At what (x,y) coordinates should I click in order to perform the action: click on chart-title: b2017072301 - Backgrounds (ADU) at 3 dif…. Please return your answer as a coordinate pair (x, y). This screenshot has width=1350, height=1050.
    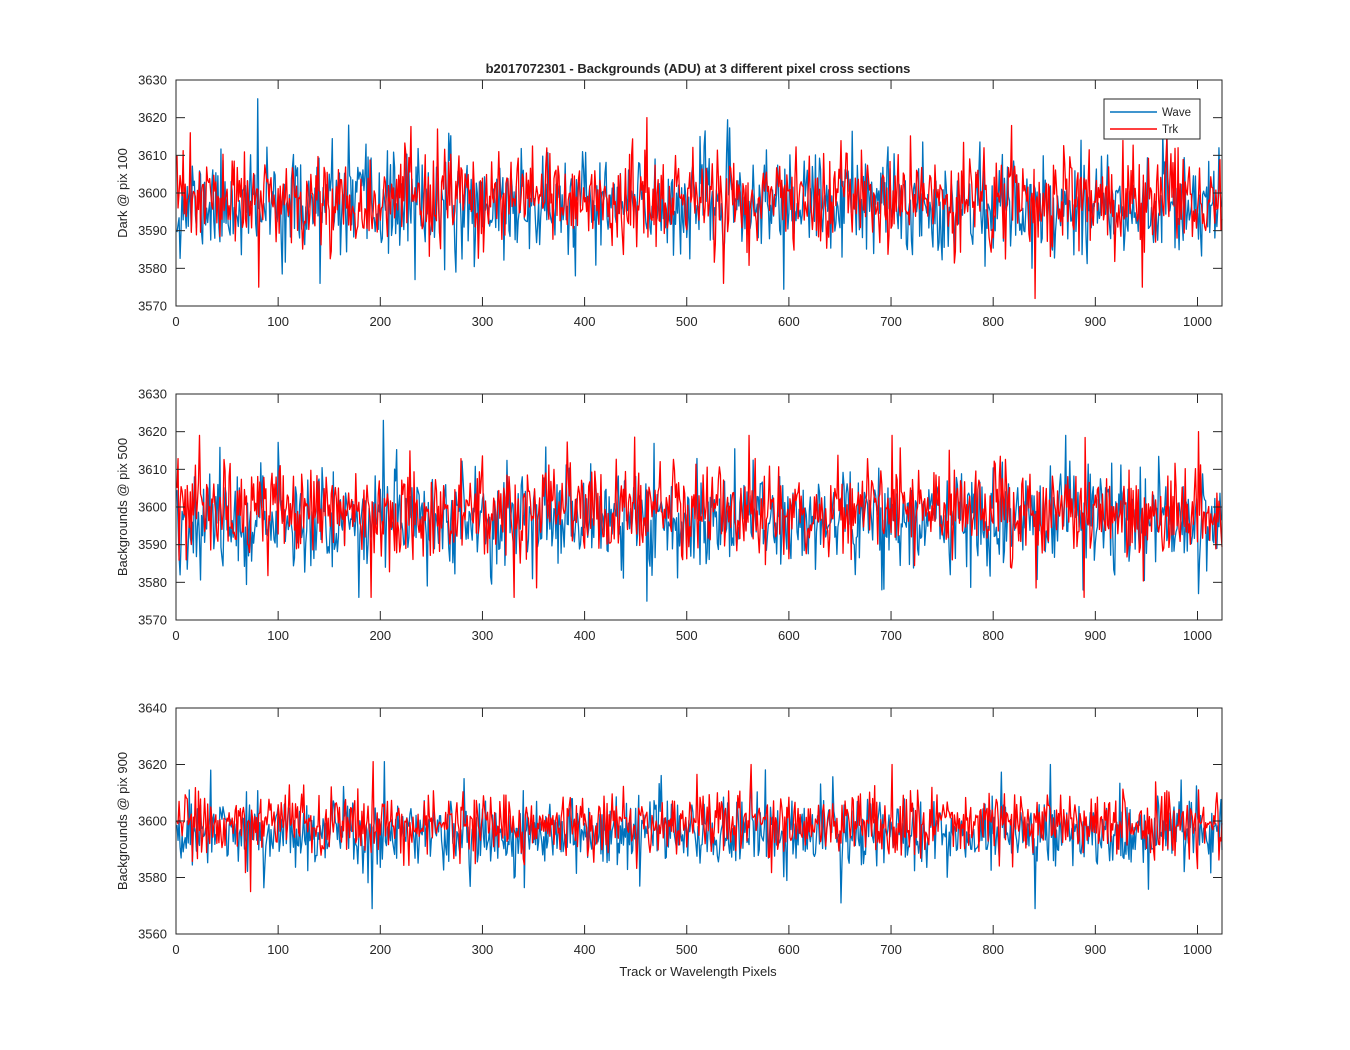
    Looking at the image, I should click on (698, 68).